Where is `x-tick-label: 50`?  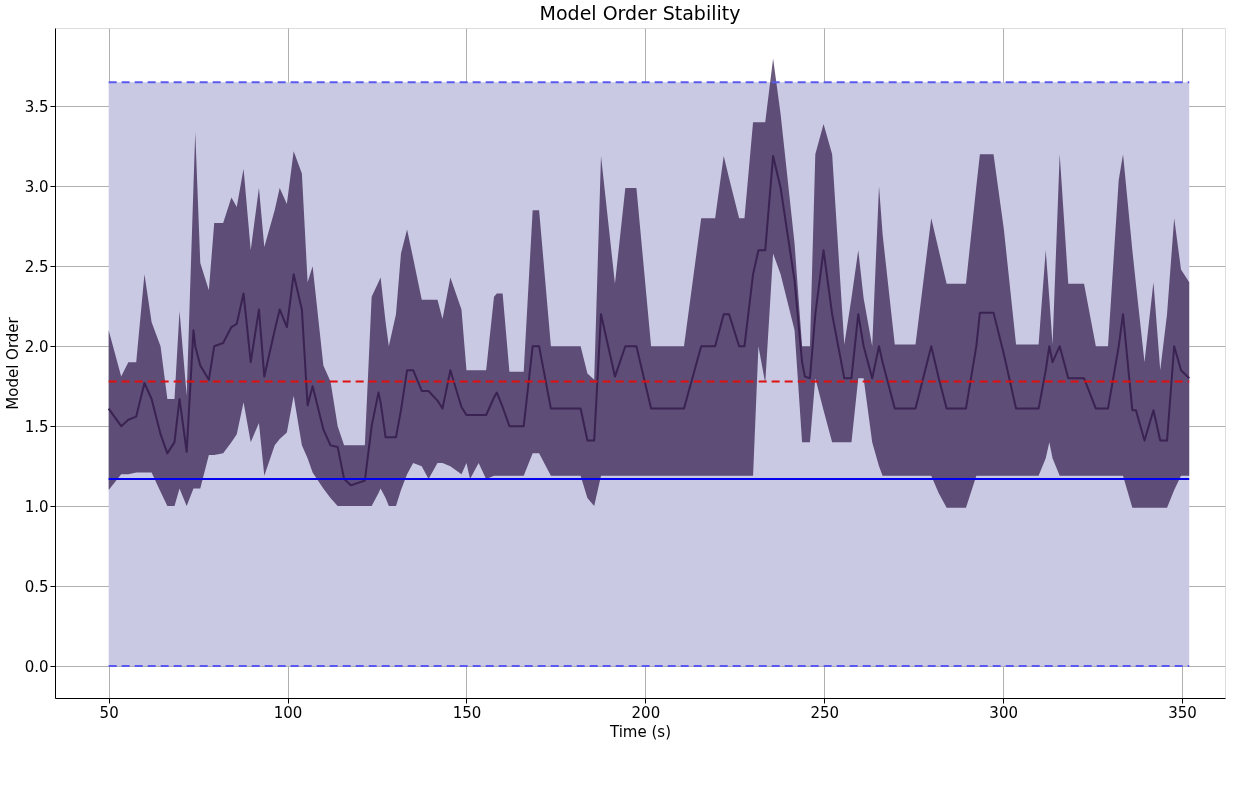
x-tick-label: 50 is located at coordinates (109, 712).